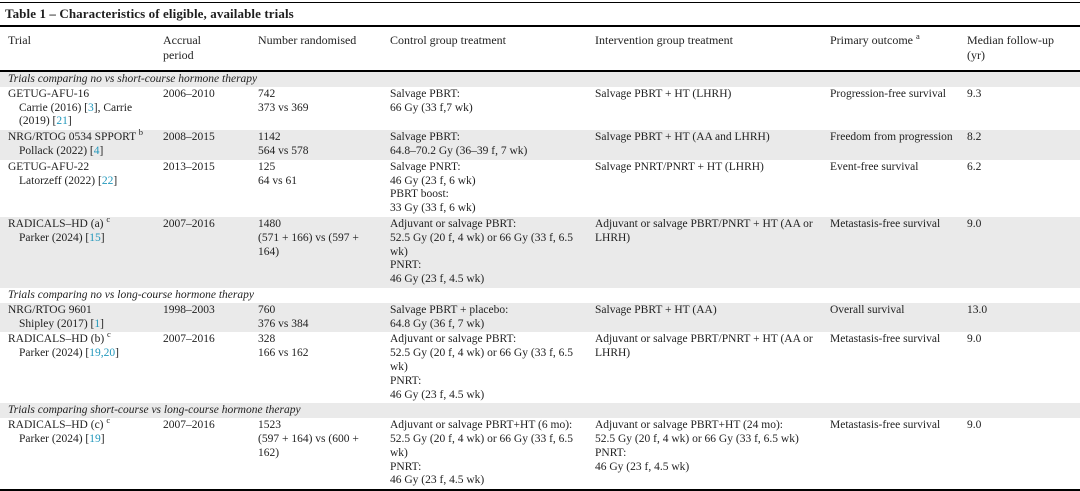 The image size is (1080, 491). What do you see at coordinates (96, 150) in the screenshot?
I see `citation-link: 4` at bounding box center [96, 150].